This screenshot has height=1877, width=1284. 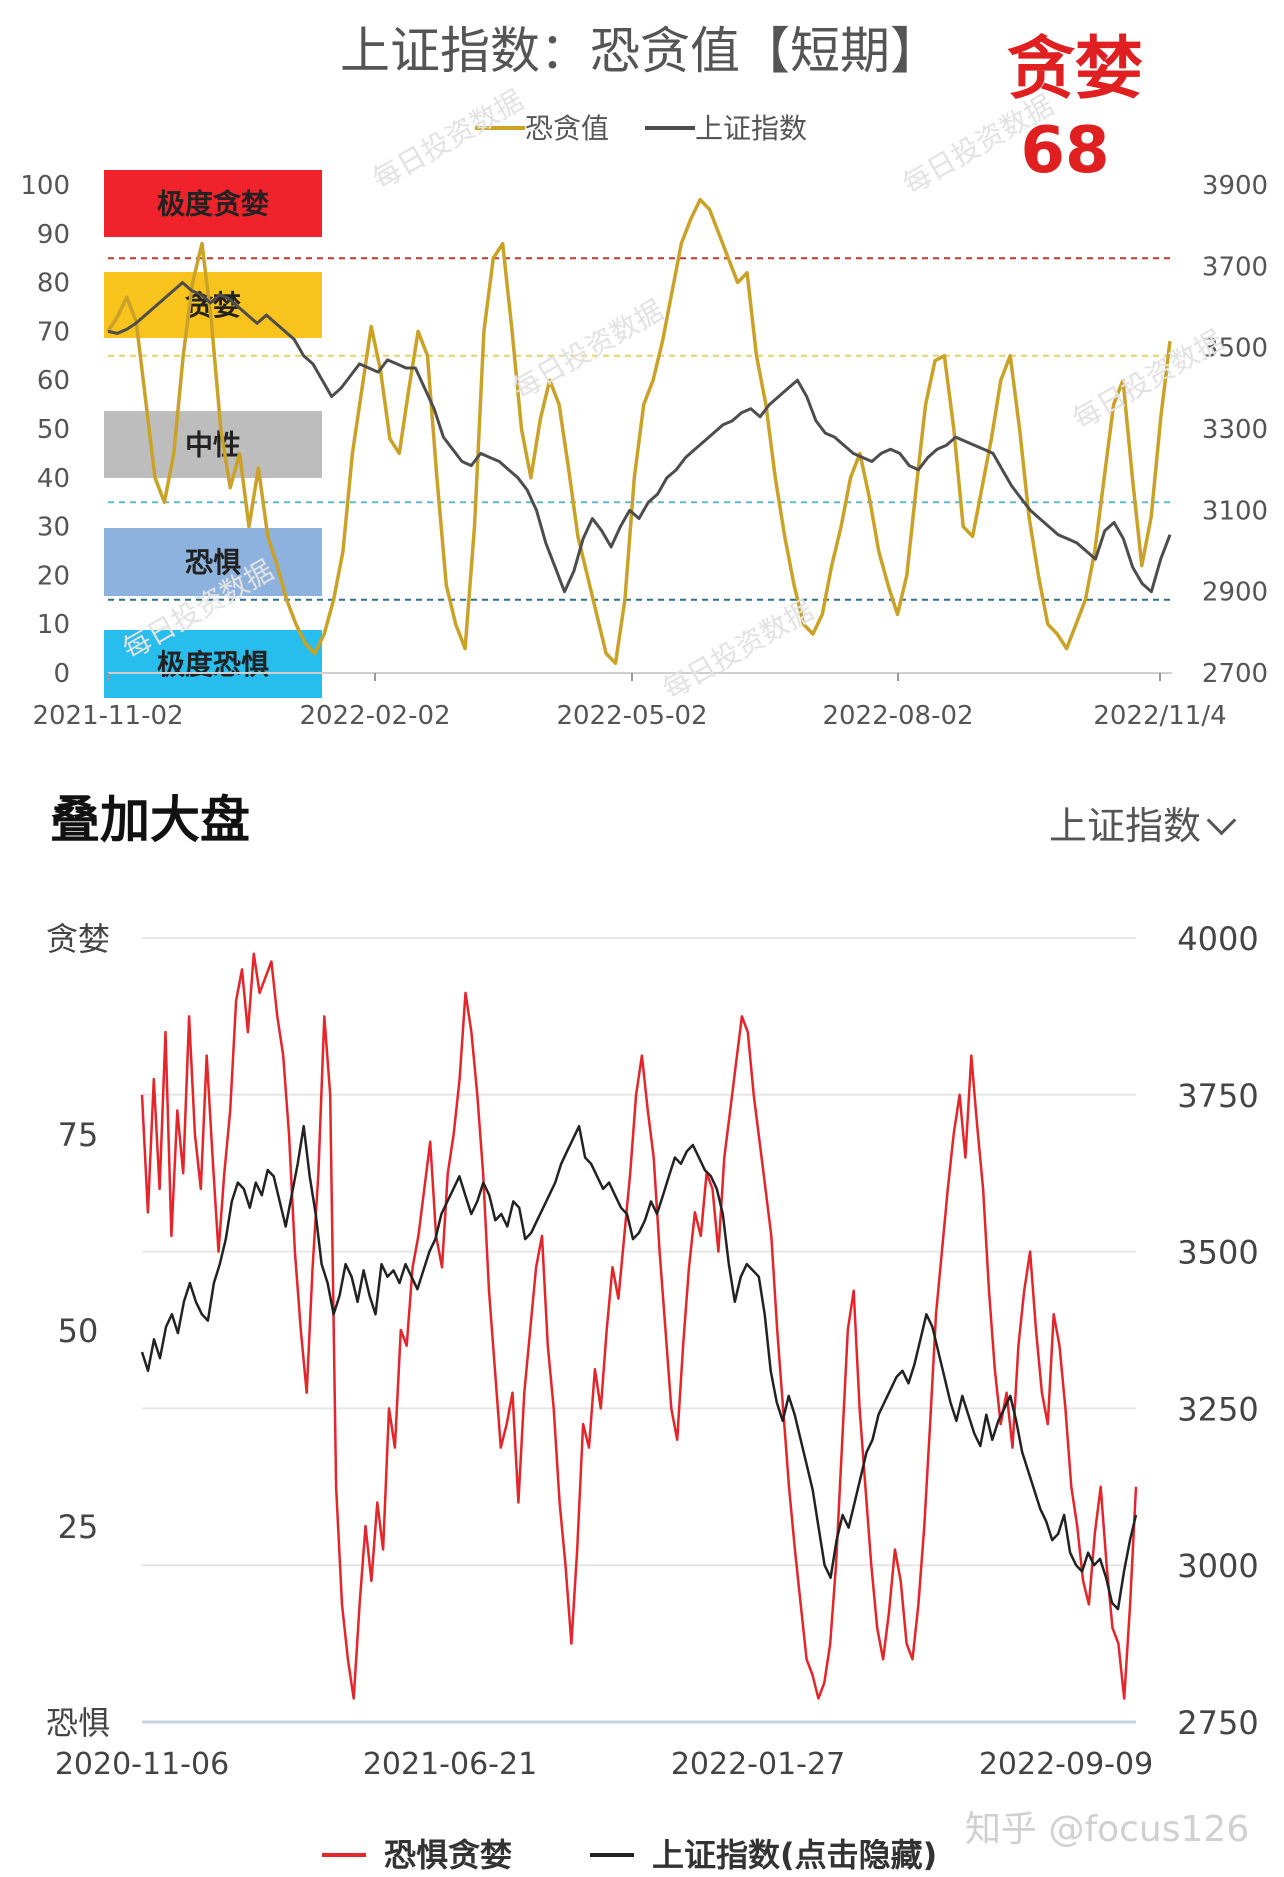 What do you see at coordinates (78, 1135) in the screenshot?
I see `y-left-tick-3: 75` at bounding box center [78, 1135].